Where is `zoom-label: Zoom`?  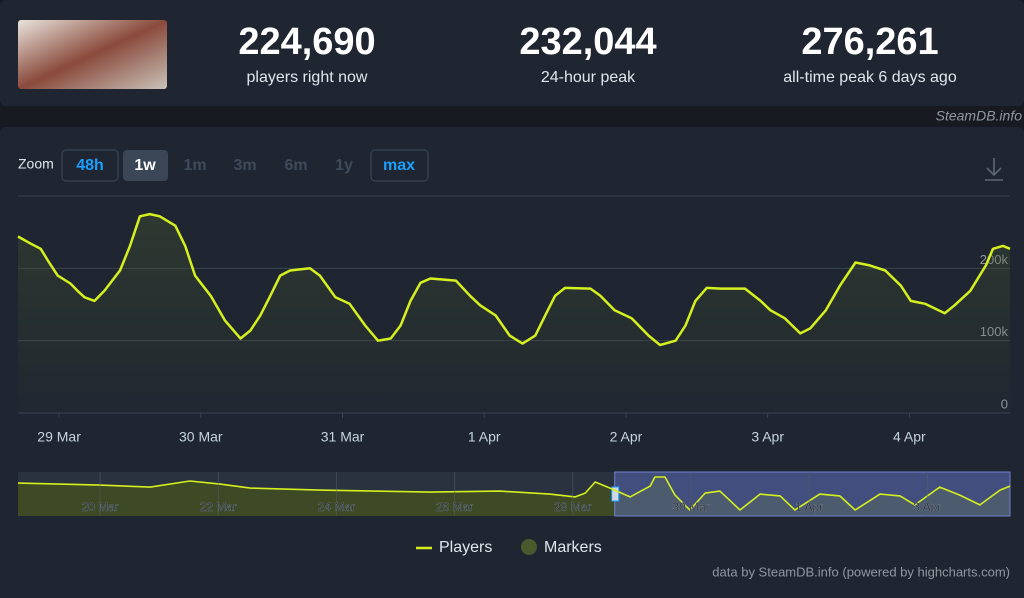 zoom-label: Zoom is located at coordinates (36, 164).